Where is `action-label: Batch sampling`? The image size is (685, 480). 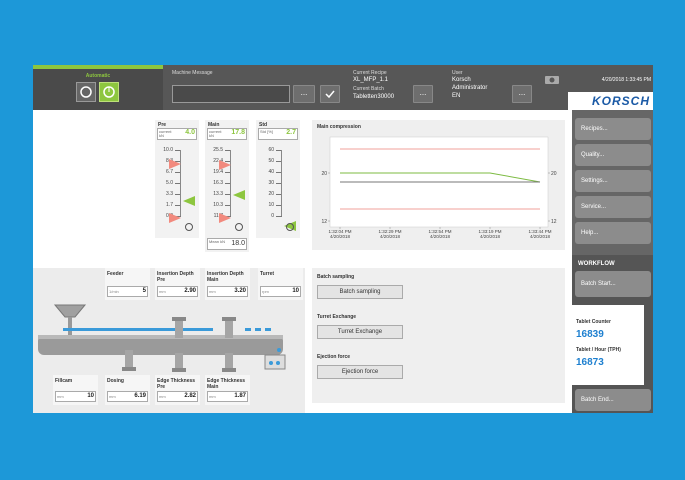 action-label: Batch sampling is located at coordinates (336, 277).